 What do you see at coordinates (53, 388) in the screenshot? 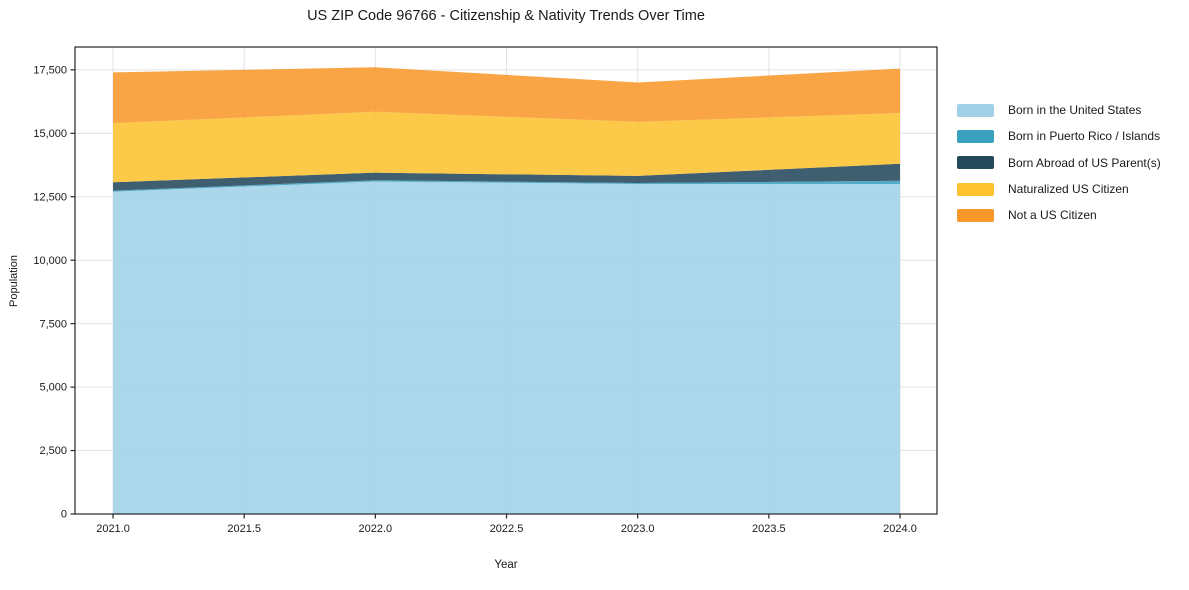
I see `y-tick-label: 5,000` at bounding box center [53, 388].